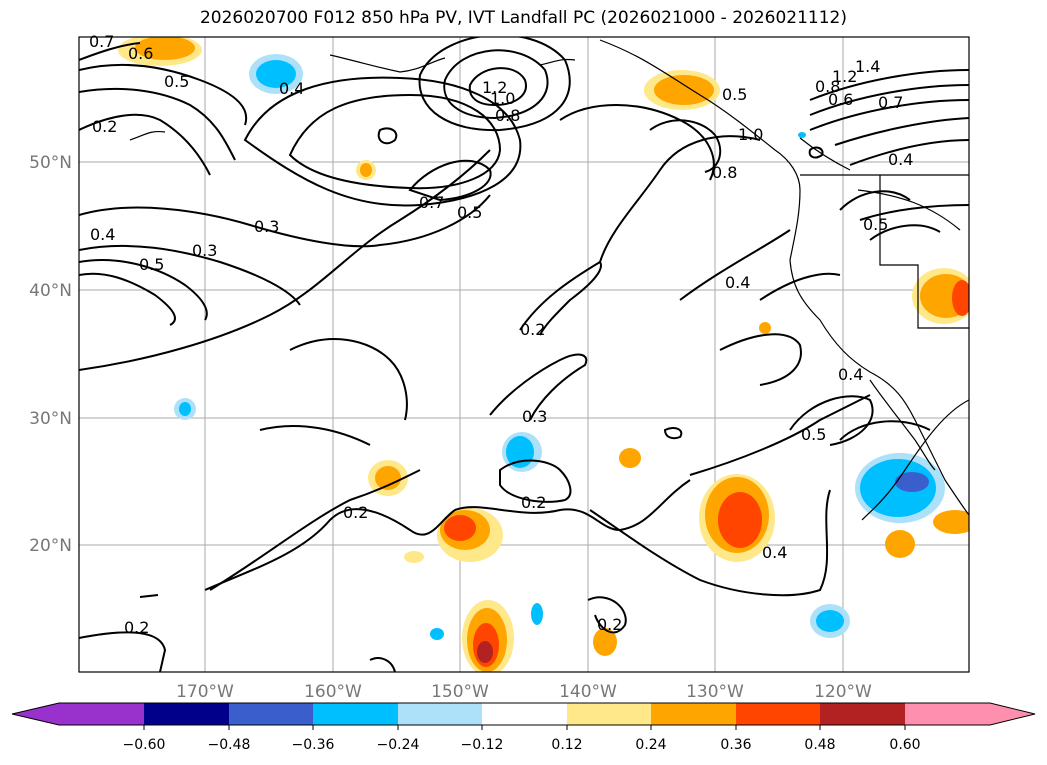 The image size is (1047, 765). What do you see at coordinates (735, 745) in the screenshot?
I see `colorbar-tick: 0.36` at bounding box center [735, 745].